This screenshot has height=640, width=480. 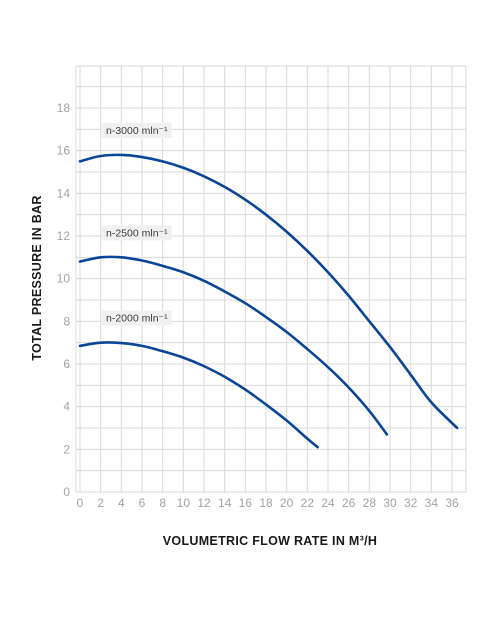 I want to click on x-tick-label: 26, so click(x=349, y=503).